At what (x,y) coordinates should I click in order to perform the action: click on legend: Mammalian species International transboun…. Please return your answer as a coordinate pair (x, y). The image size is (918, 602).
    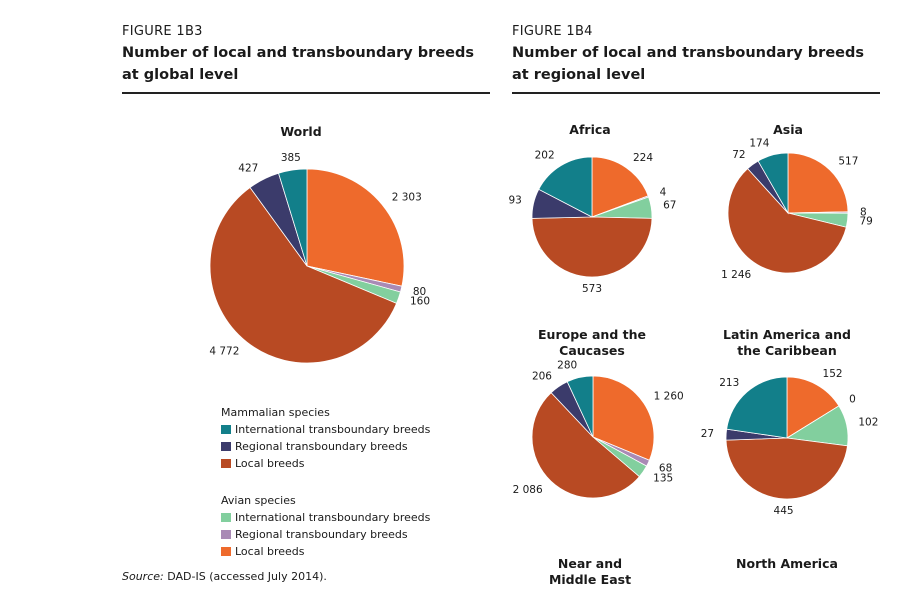
    Looking at the image, I should click on (325, 482).